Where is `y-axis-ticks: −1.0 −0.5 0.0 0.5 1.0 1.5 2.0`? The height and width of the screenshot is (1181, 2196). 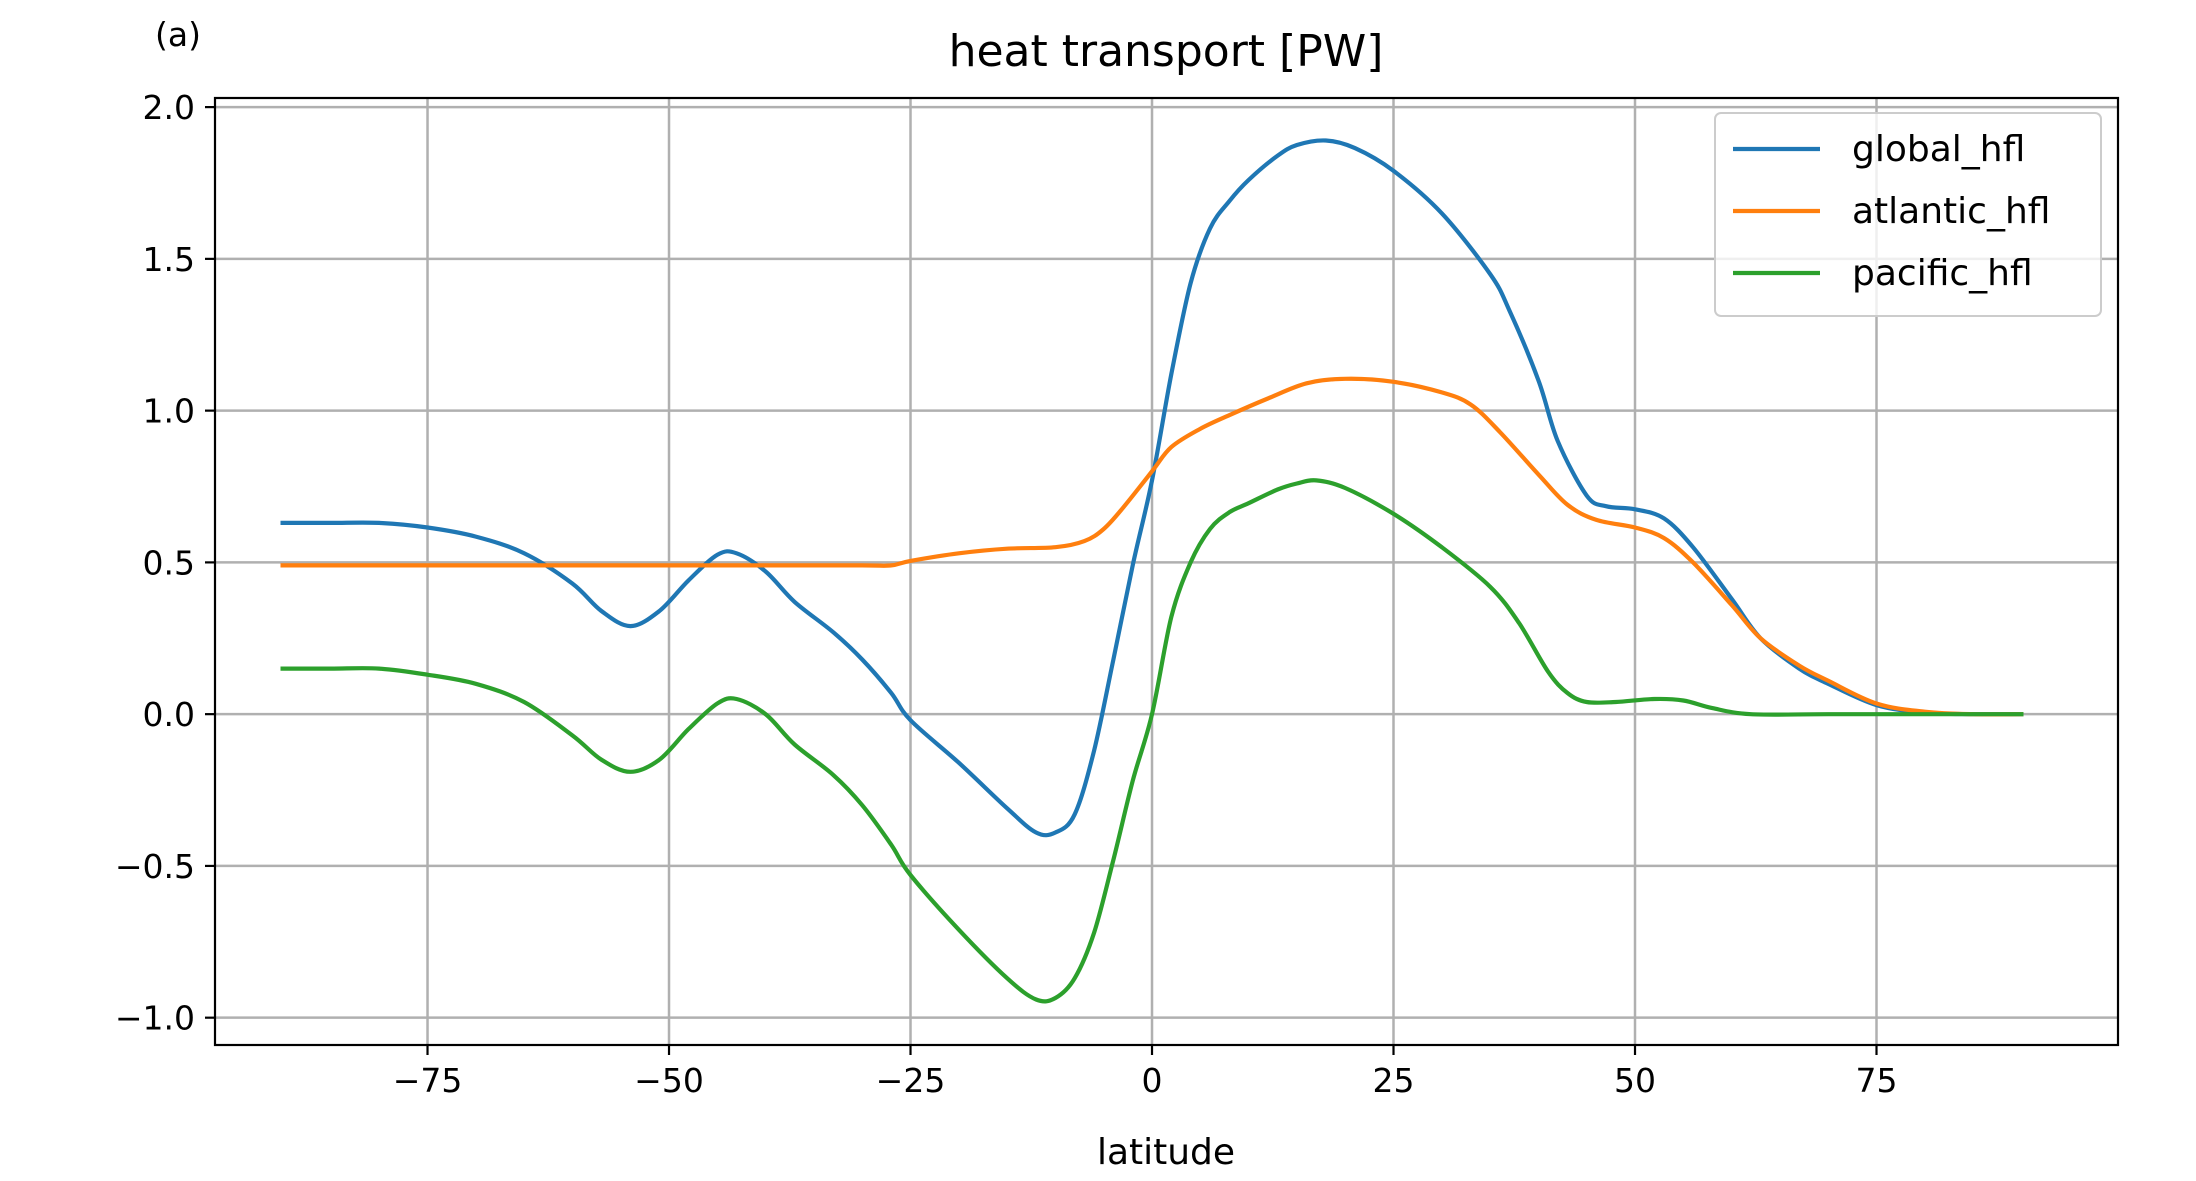
y-axis-ticks: −1.0 −0.5 0.0 0.5 1.0 1.5 2.0 is located at coordinates (165, 563).